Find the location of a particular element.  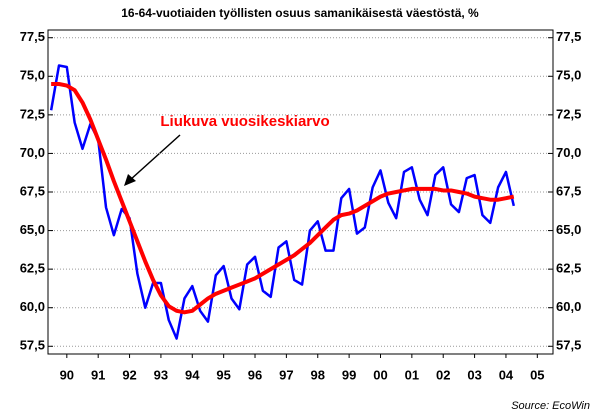

x-tick-label: 04 is located at coordinates (506, 374).